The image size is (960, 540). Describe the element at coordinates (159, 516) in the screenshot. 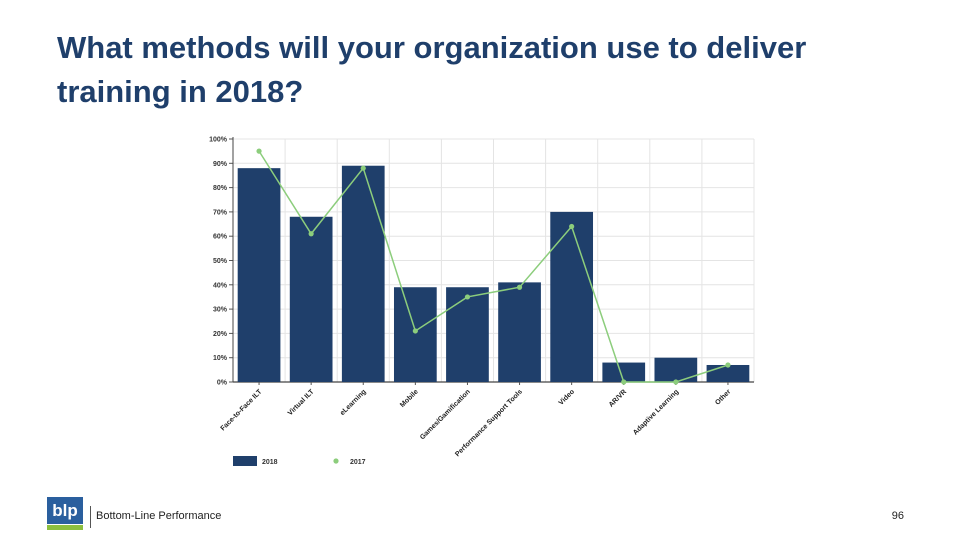

I see `footer-company-name: Bottom-Line Performance` at that location.